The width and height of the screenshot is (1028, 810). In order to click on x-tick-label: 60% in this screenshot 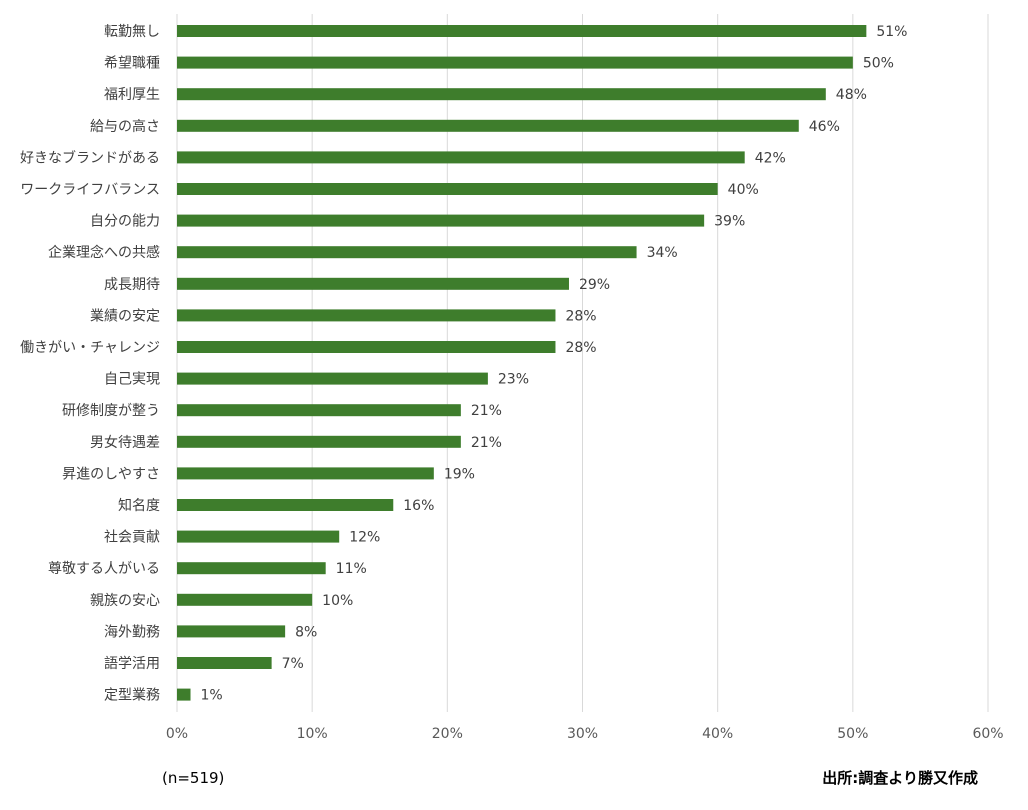, I will do `click(987, 734)`.